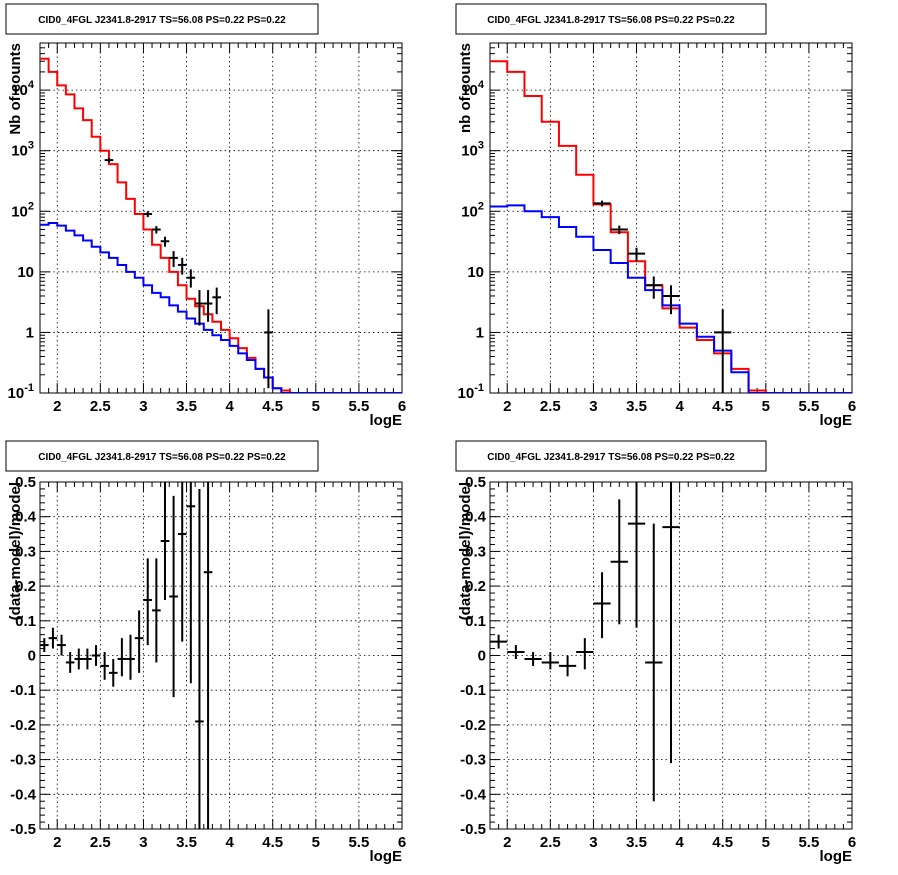 This screenshot has height=875, width=898. Describe the element at coordinates (23, 690) in the screenshot. I see `y-tick-label: -0.1` at that location.